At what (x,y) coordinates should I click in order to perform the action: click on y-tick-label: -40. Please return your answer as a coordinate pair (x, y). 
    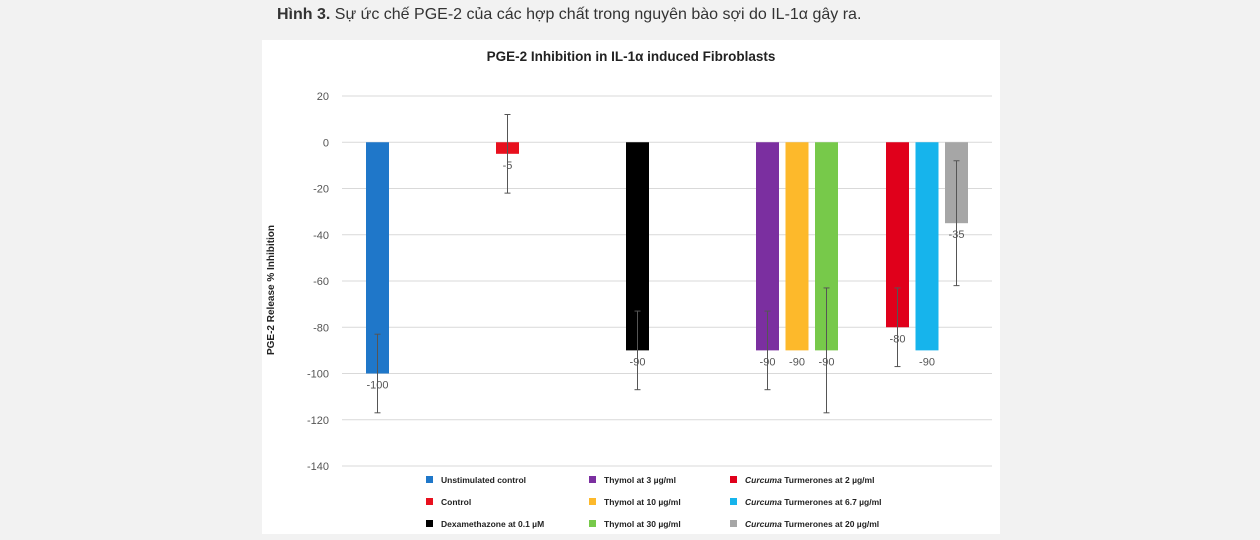
    Looking at the image, I should click on (321, 236).